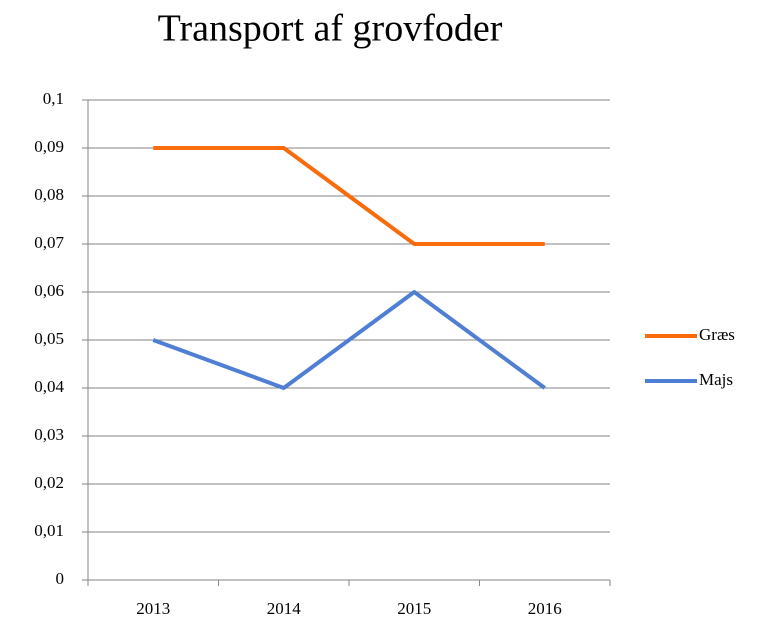  I want to click on x-tick-label: 2015, so click(414, 608).